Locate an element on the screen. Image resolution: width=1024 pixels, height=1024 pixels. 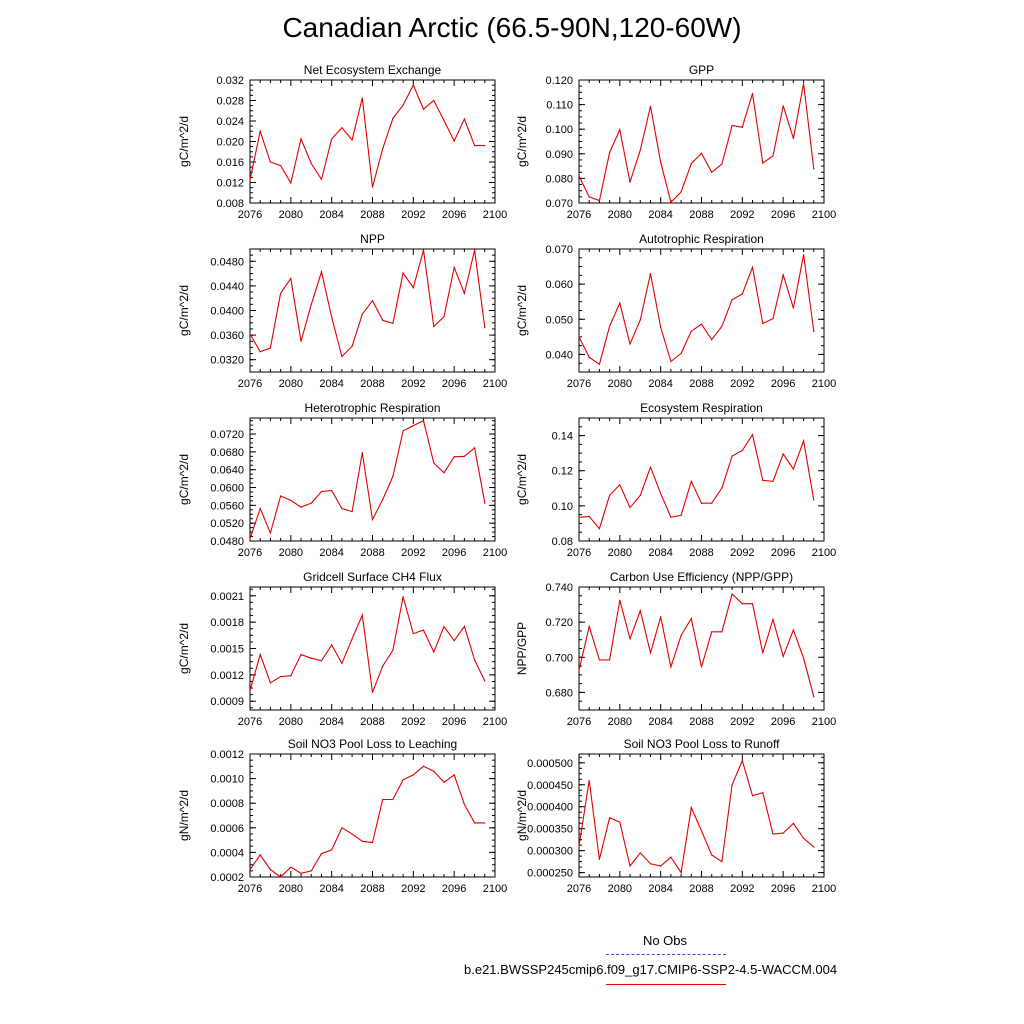
chart-4-ytick-label: 0.050 is located at coordinates (559, 320).